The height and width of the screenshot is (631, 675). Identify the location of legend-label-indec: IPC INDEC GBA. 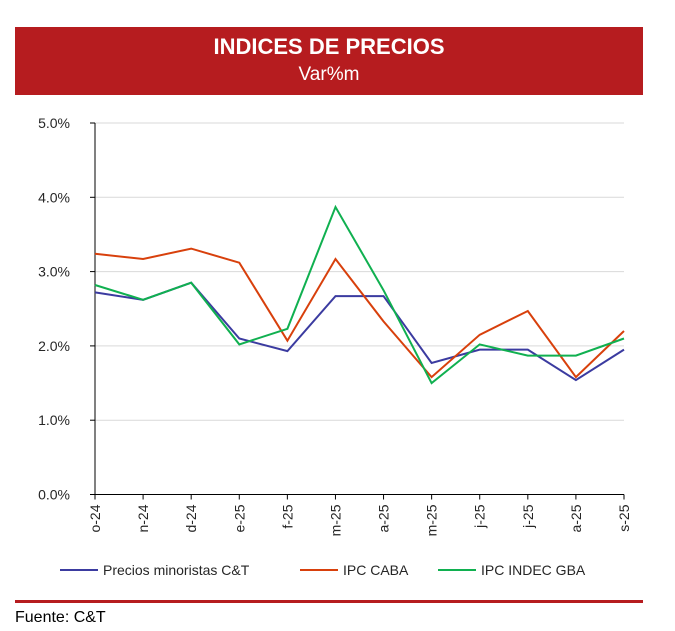
(533, 570).